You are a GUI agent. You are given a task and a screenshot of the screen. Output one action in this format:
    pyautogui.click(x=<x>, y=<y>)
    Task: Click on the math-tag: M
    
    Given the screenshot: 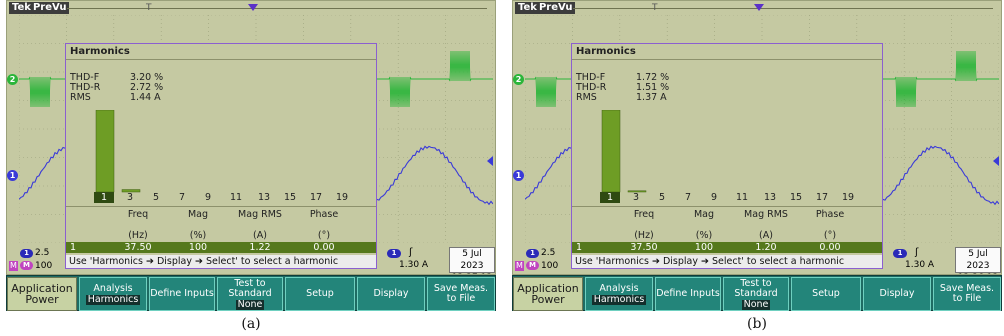 What is the action you would take?
    pyautogui.click(x=13, y=266)
    